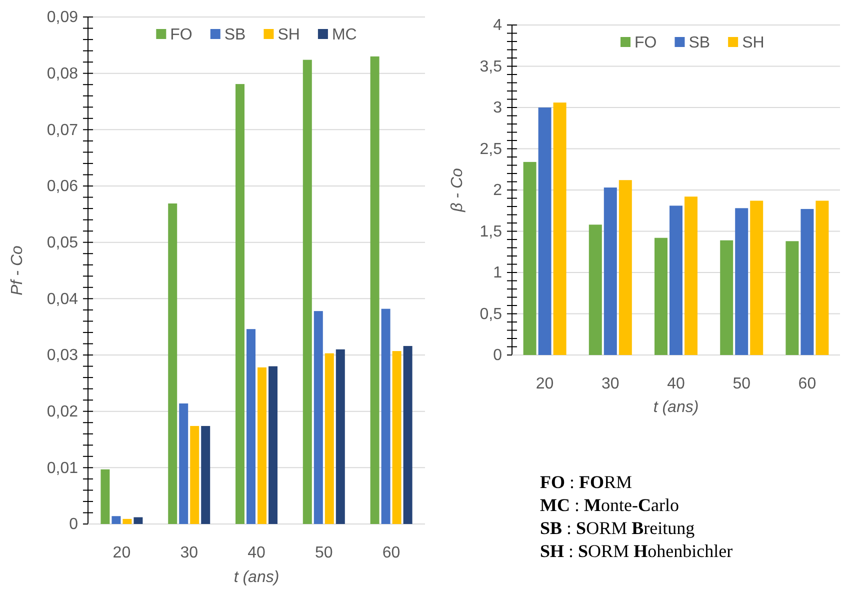 This screenshot has width=843, height=595. I want to click on text: FO : FORM, so click(586, 482).